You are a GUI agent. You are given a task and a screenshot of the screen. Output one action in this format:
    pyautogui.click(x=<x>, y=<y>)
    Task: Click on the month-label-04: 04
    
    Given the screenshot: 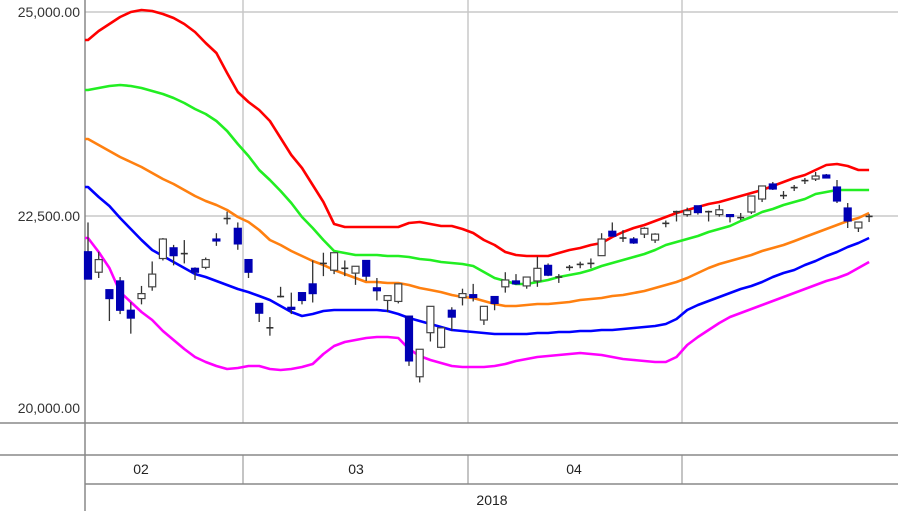 What is the action you would take?
    pyautogui.click(x=574, y=469)
    